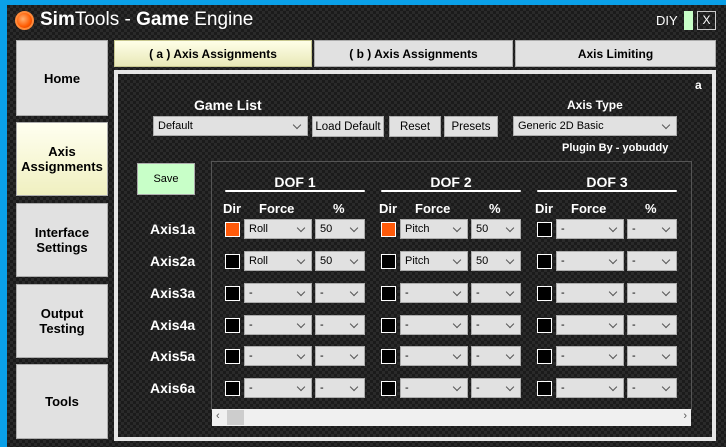 This screenshot has width=726, height=447. What do you see at coordinates (173, 388) in the screenshot?
I see `axis-label: Axis6a` at bounding box center [173, 388].